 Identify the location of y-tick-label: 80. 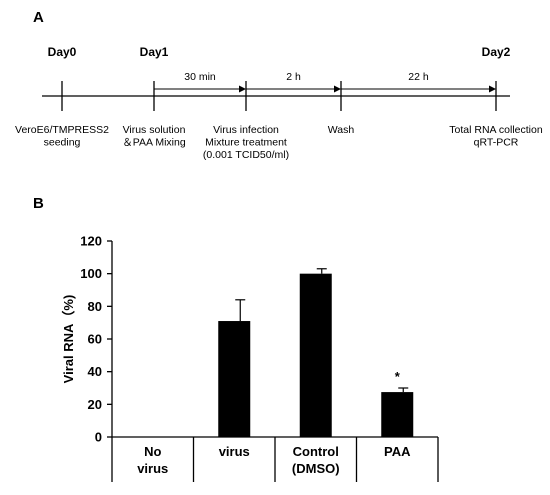
(95, 306).